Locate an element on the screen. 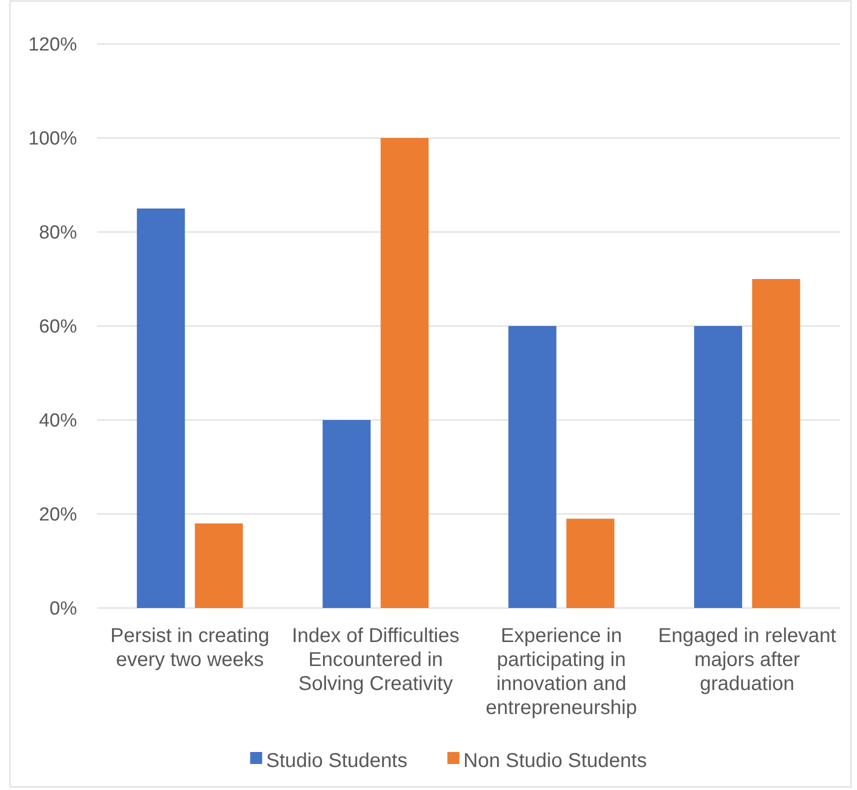  legend-label: Non Studio Students is located at coordinates (555, 761).